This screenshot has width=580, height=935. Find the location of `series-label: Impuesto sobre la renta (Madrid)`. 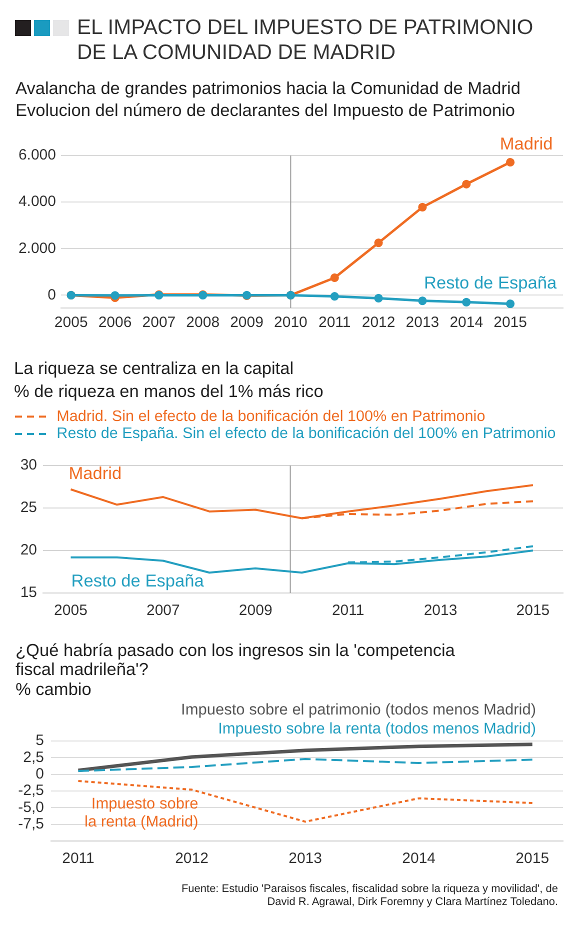

series-label: Impuesto sobre la renta (Madrid) is located at coordinates (141, 812).